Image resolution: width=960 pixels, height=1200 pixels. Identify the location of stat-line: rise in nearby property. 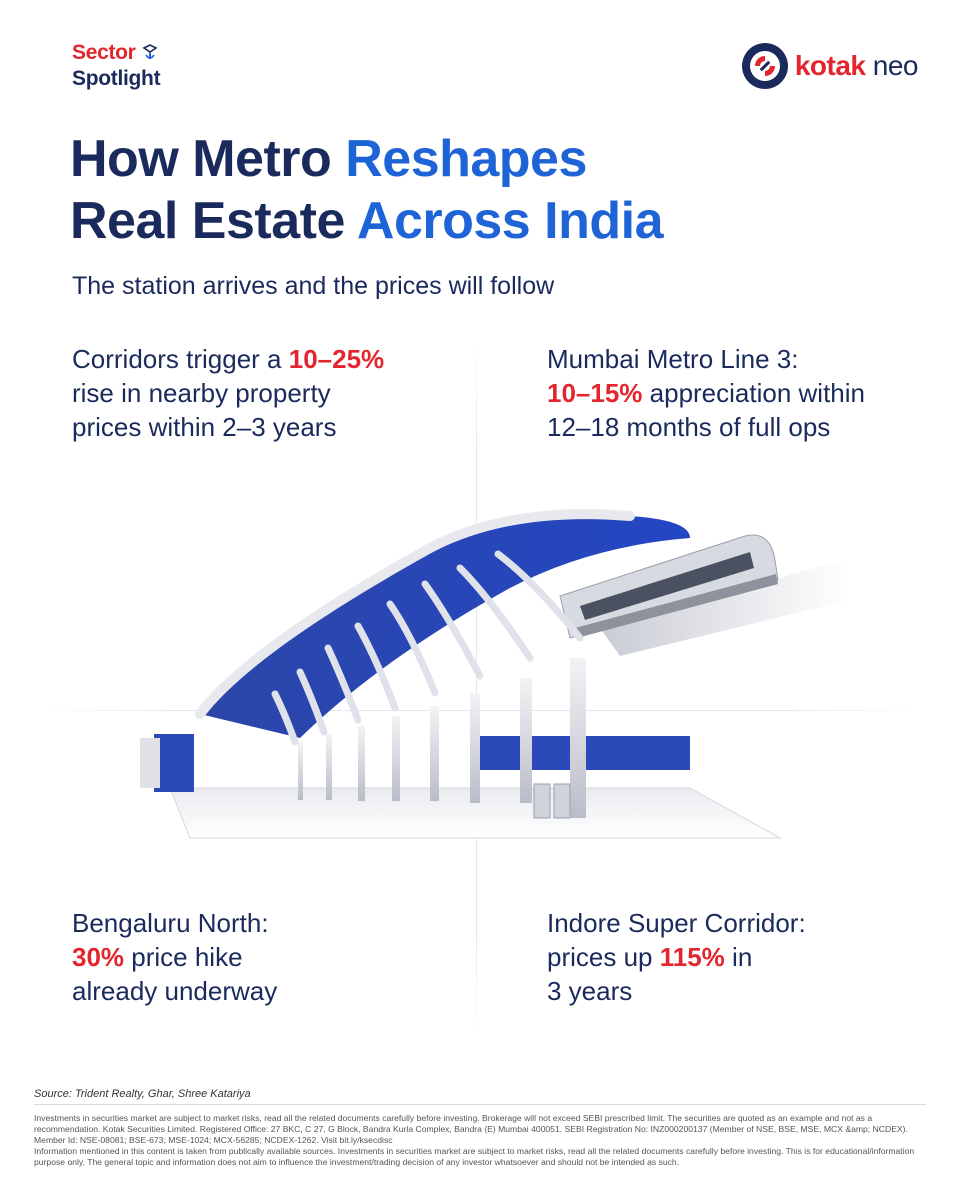
(201, 393).